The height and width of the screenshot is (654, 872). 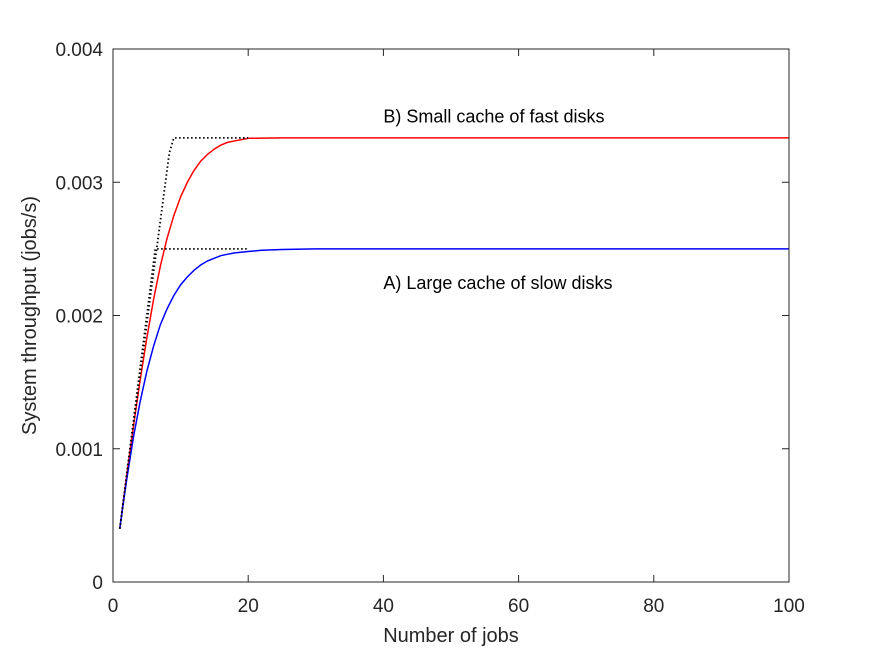 What do you see at coordinates (653, 606) in the screenshot?
I see `x-tick-label: 80` at bounding box center [653, 606].